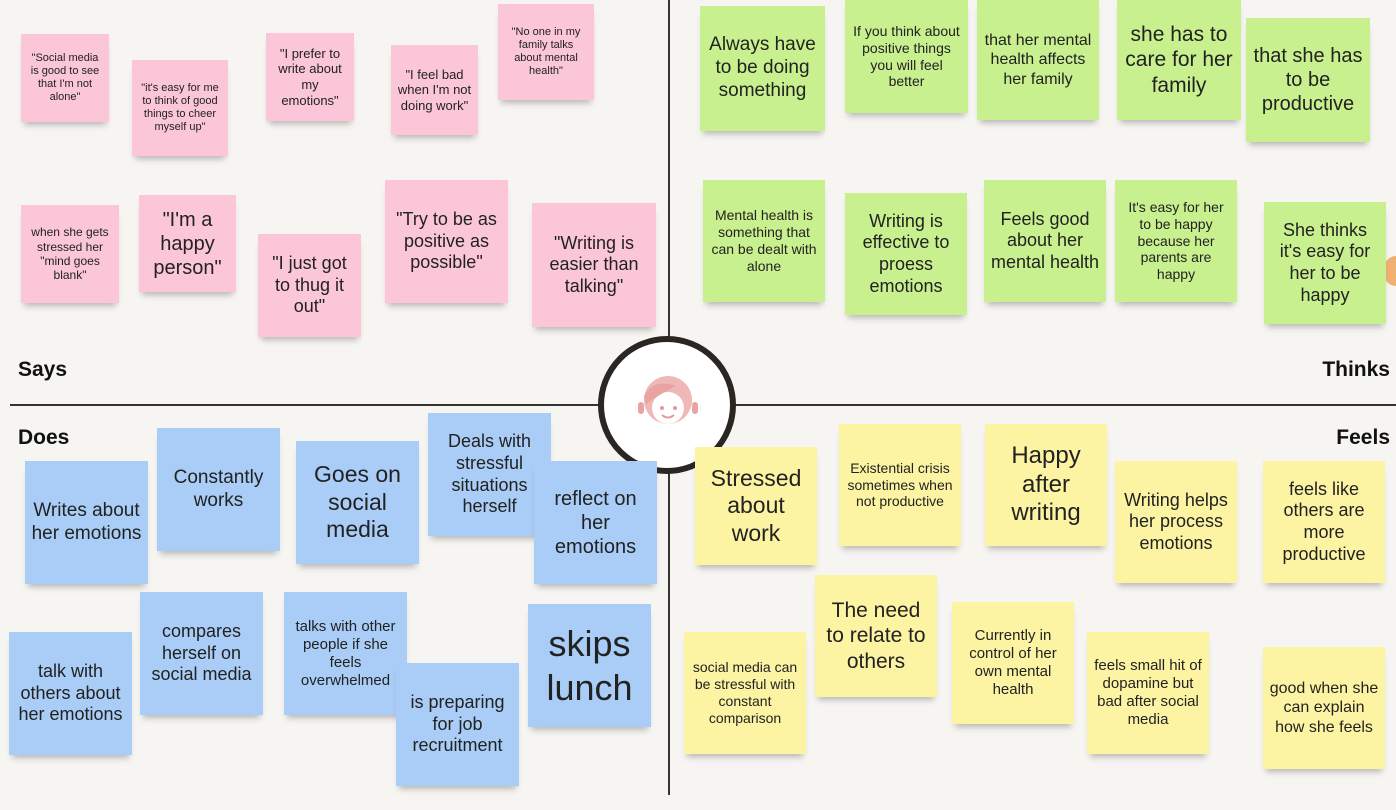 The image size is (1396, 810). I want to click on sticky-note: good when she can explain how she feels, so click(1324, 708).